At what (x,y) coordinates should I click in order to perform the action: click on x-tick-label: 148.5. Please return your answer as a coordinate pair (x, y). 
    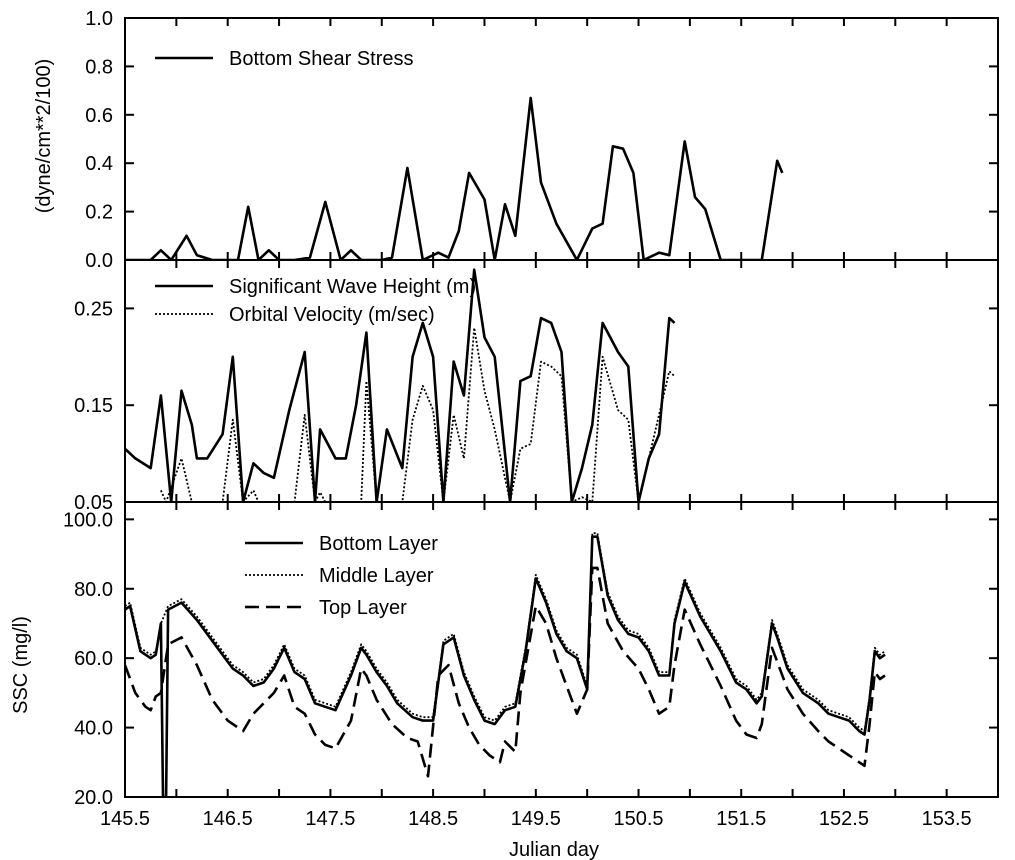
    Looking at the image, I should click on (433, 819).